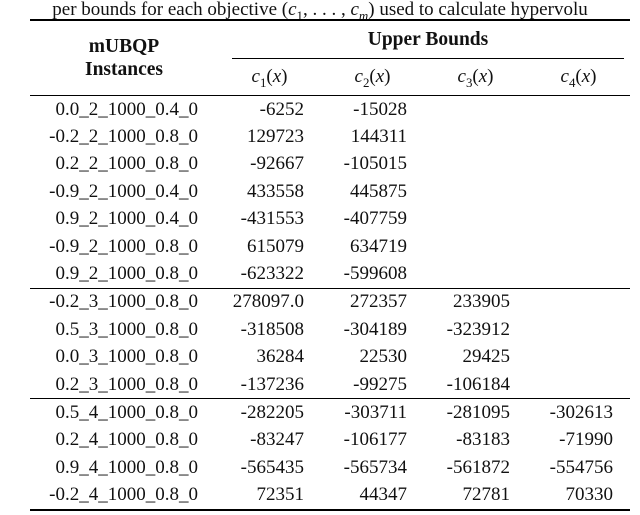  I want to click on table-row: -0.9_2_1000_0.4_0 433558 445875, so click(330, 191).